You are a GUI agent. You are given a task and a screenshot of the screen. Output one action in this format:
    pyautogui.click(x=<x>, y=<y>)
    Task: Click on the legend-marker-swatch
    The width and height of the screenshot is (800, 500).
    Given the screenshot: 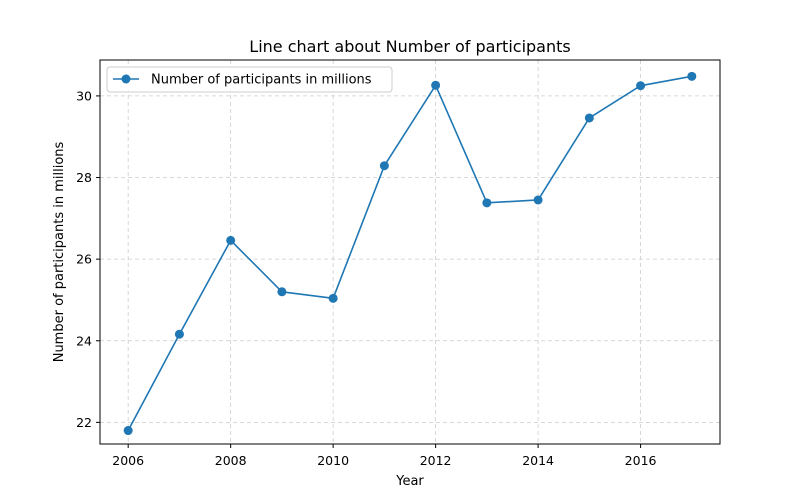 What is the action you would take?
    pyautogui.click(x=126, y=79)
    